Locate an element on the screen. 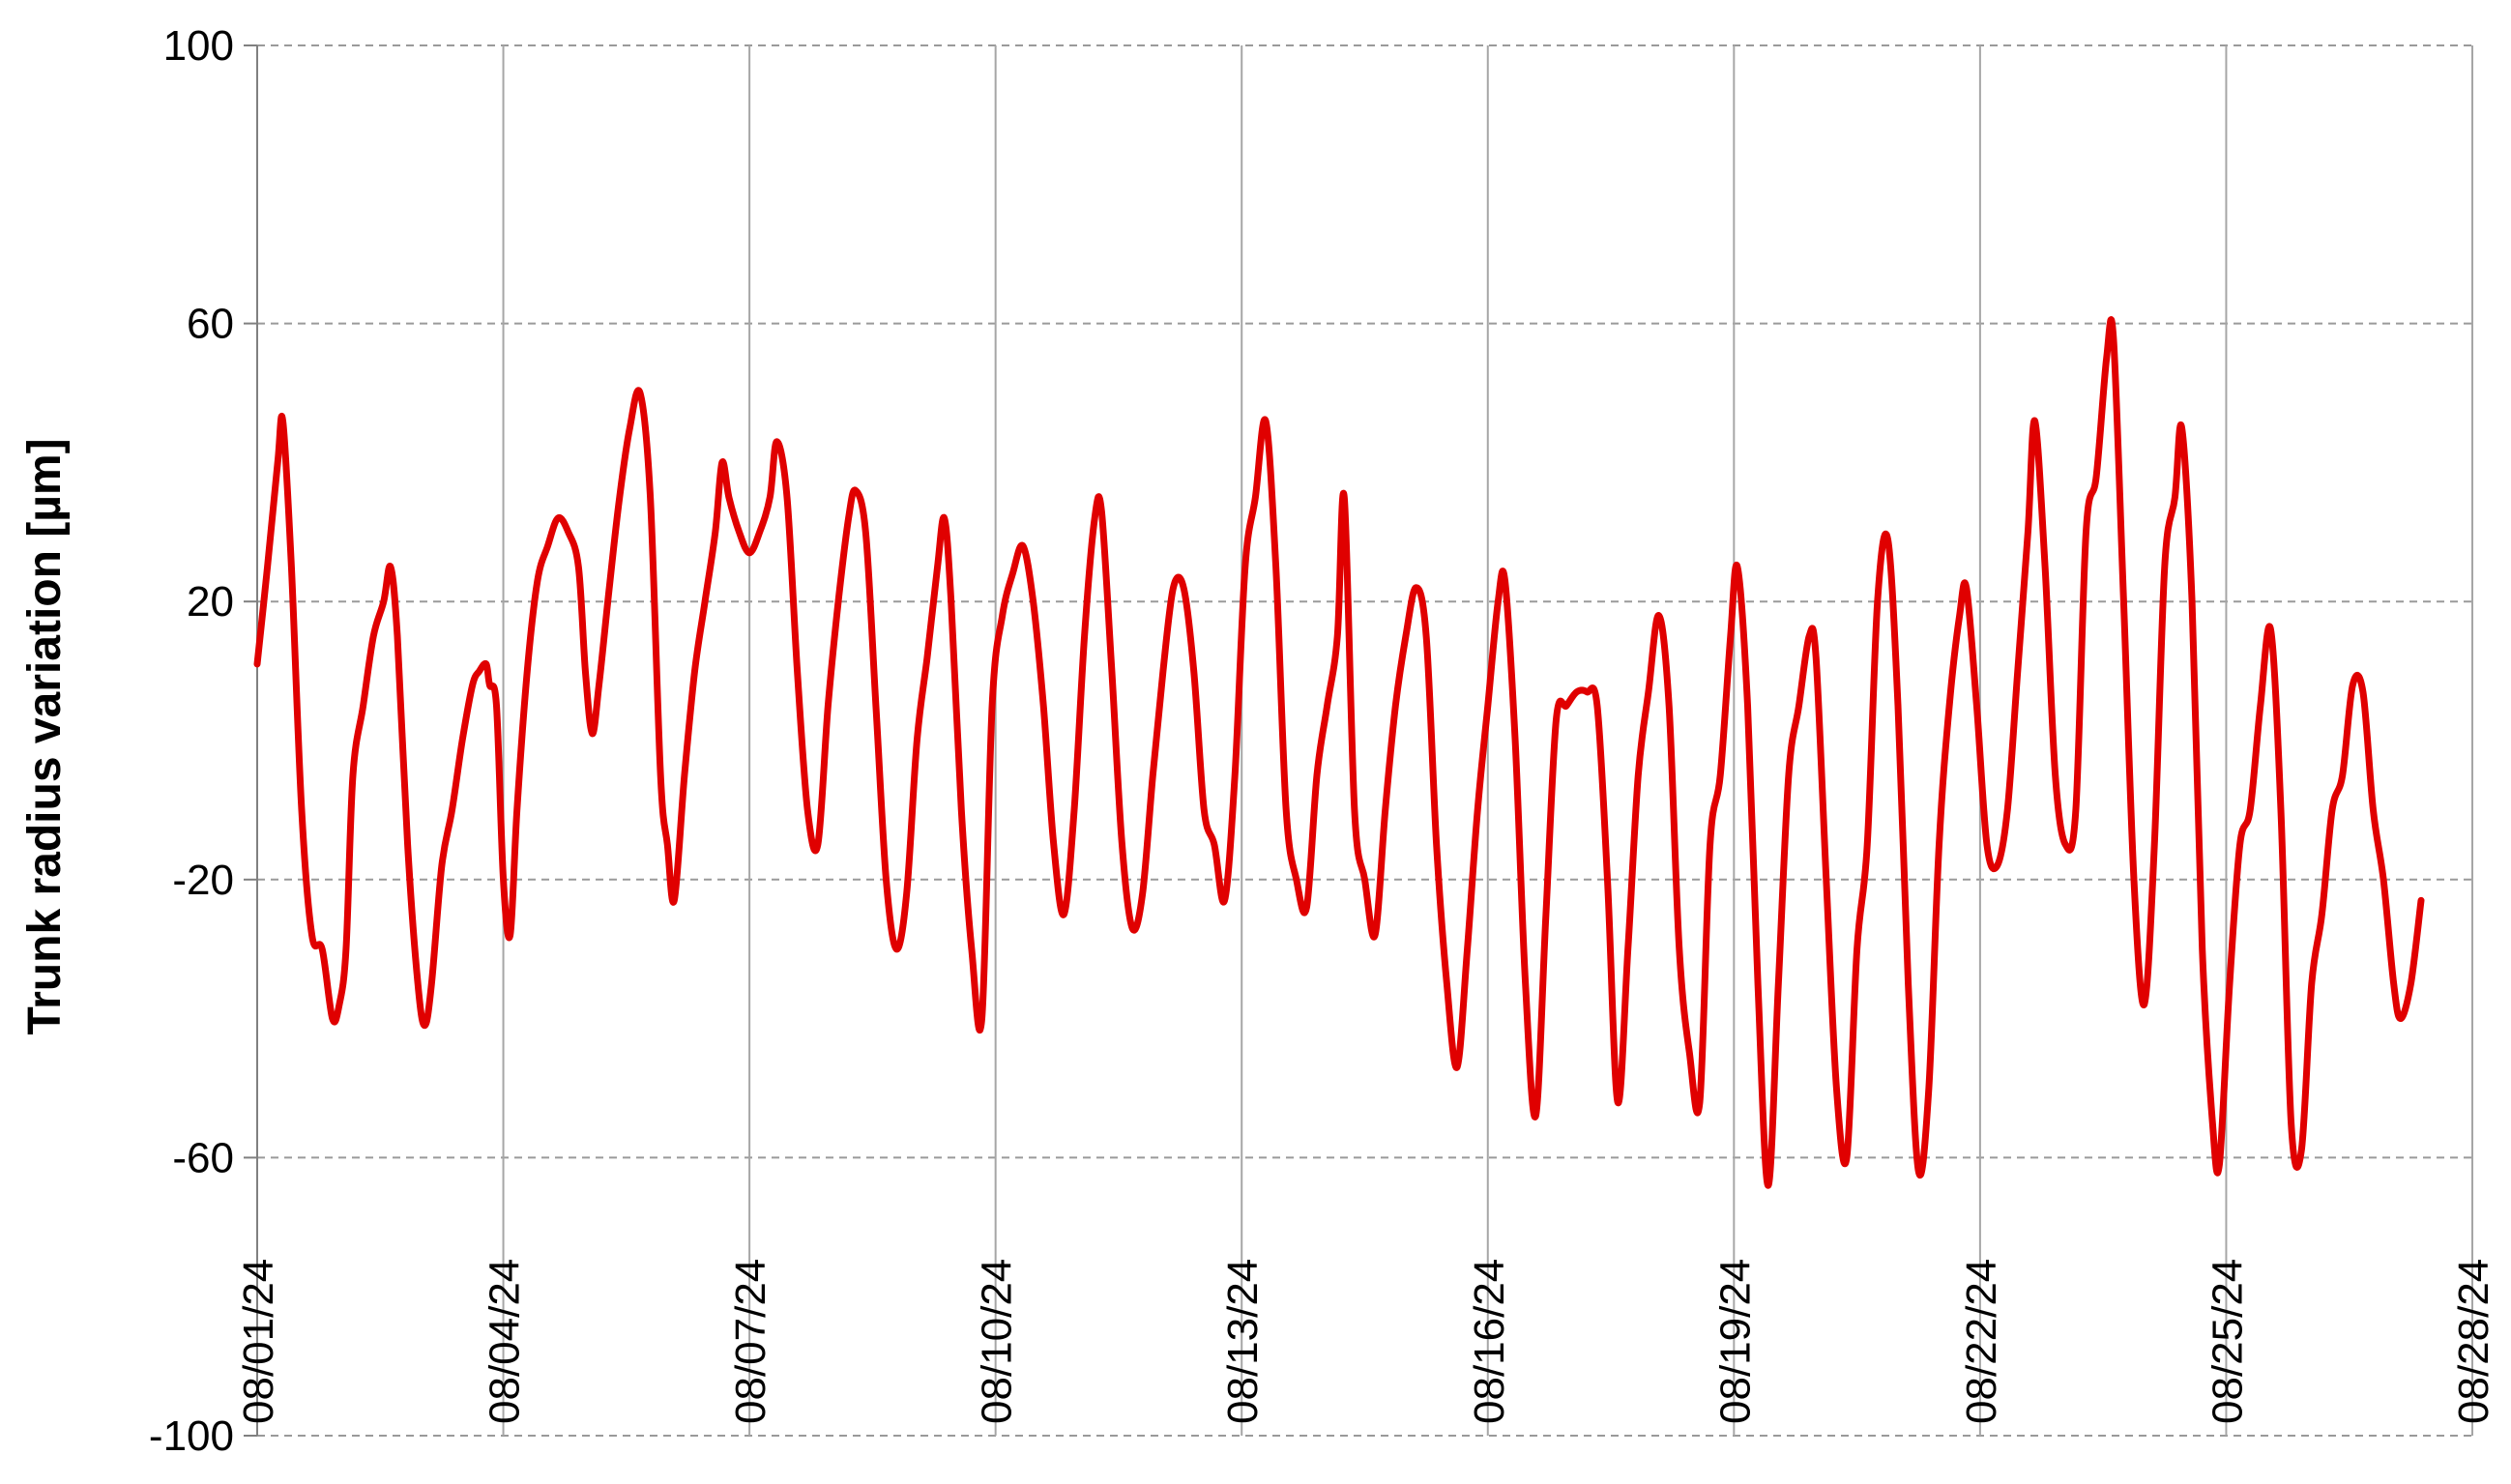 The width and height of the screenshot is (2511, 1484). x-tick-label: 08/22/24 is located at coordinates (1981, 1342).